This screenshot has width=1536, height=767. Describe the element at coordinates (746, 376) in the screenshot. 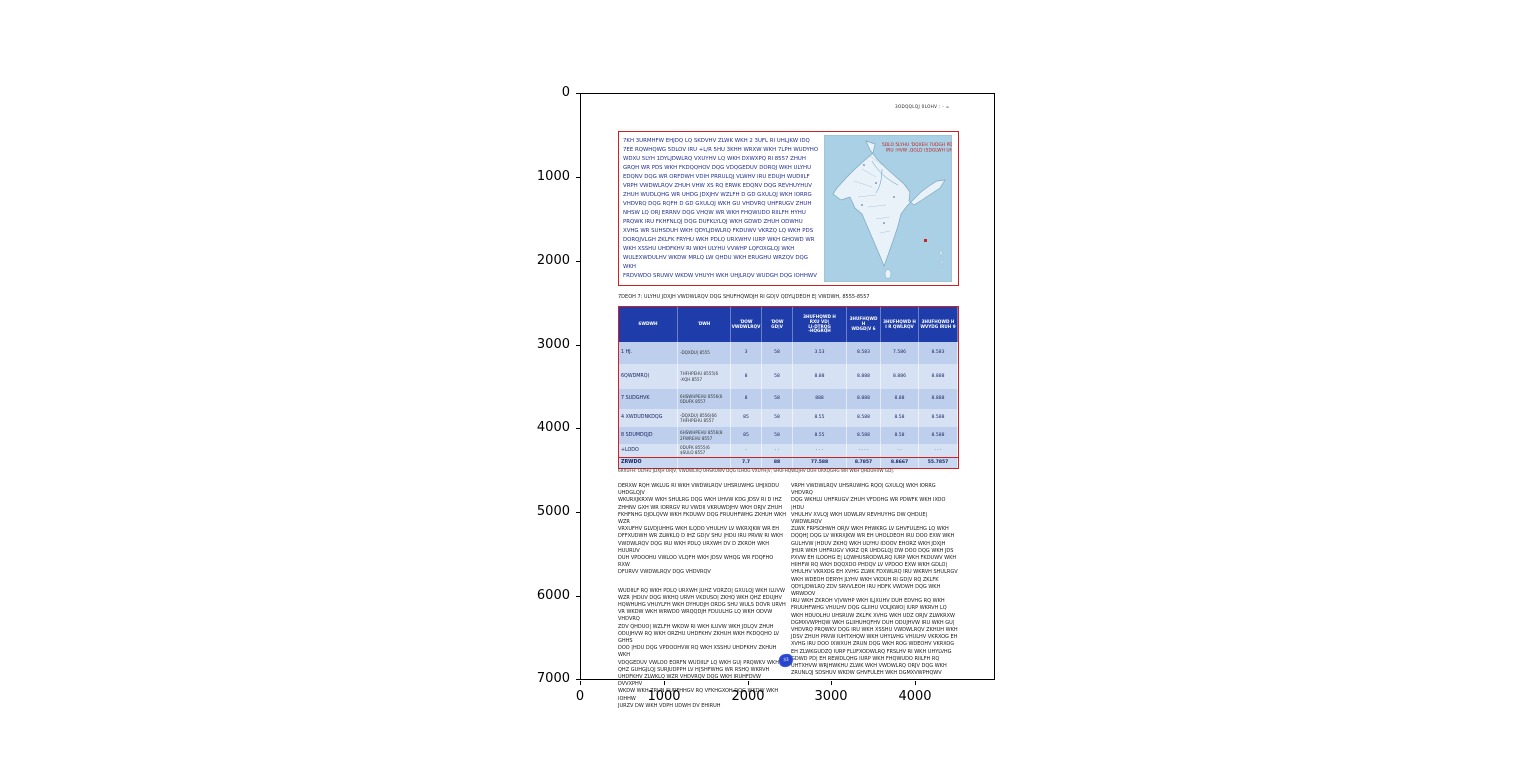

I see `cell-value: 8` at that location.